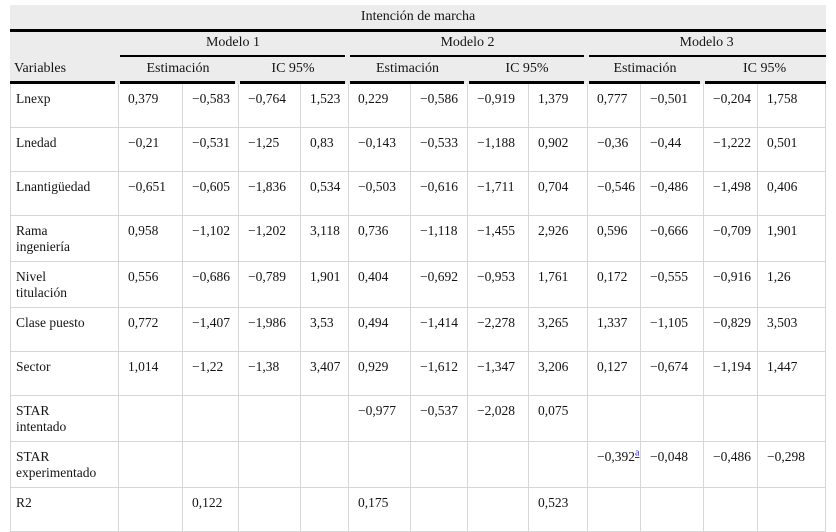  Describe the element at coordinates (497, 149) in the screenshot. I see `value-cell: −1,188` at that location.